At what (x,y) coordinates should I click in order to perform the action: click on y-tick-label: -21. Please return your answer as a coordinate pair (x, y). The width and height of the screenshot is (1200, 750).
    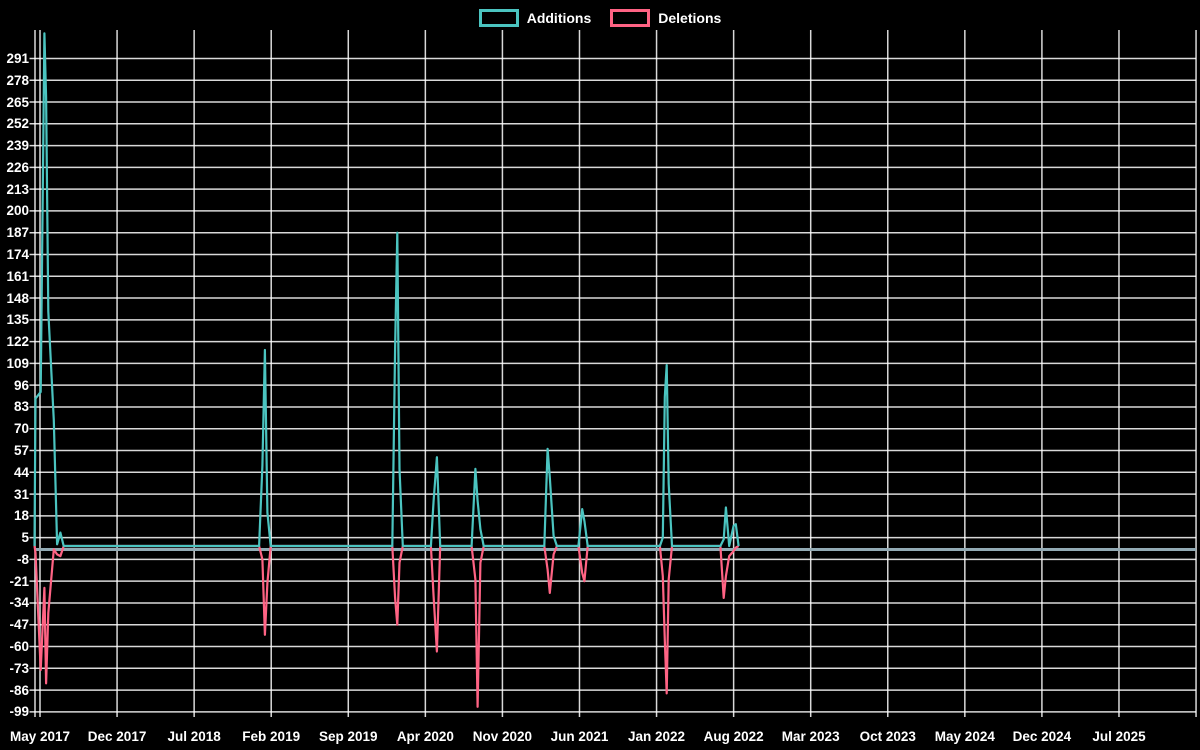
    Looking at the image, I should click on (19, 581).